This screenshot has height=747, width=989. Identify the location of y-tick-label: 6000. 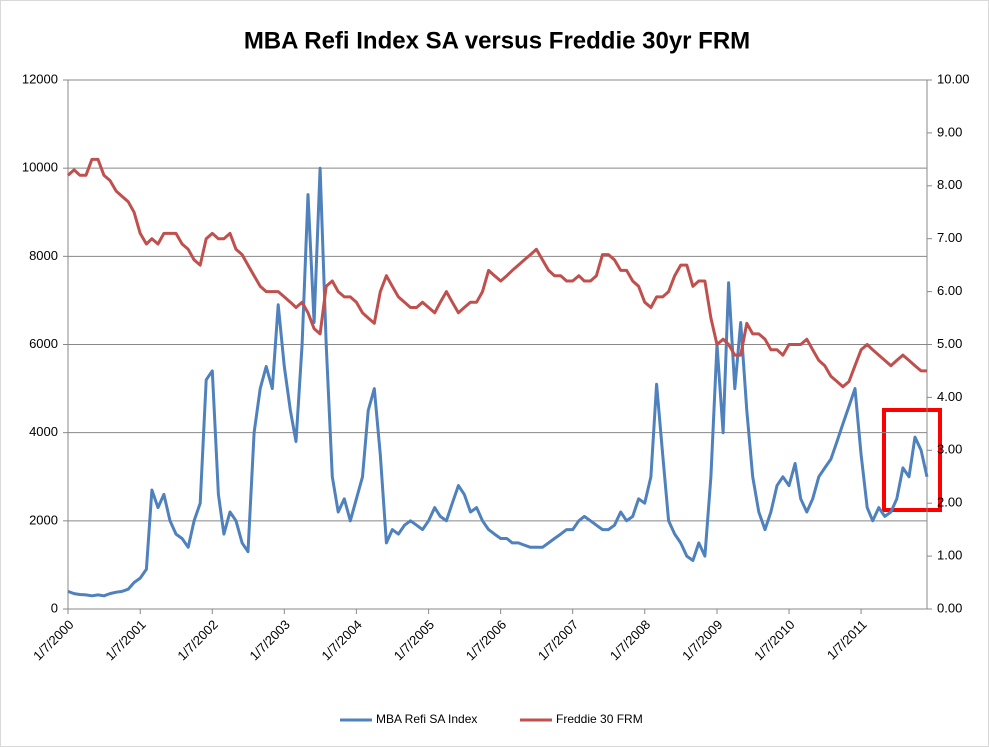
(43, 343).